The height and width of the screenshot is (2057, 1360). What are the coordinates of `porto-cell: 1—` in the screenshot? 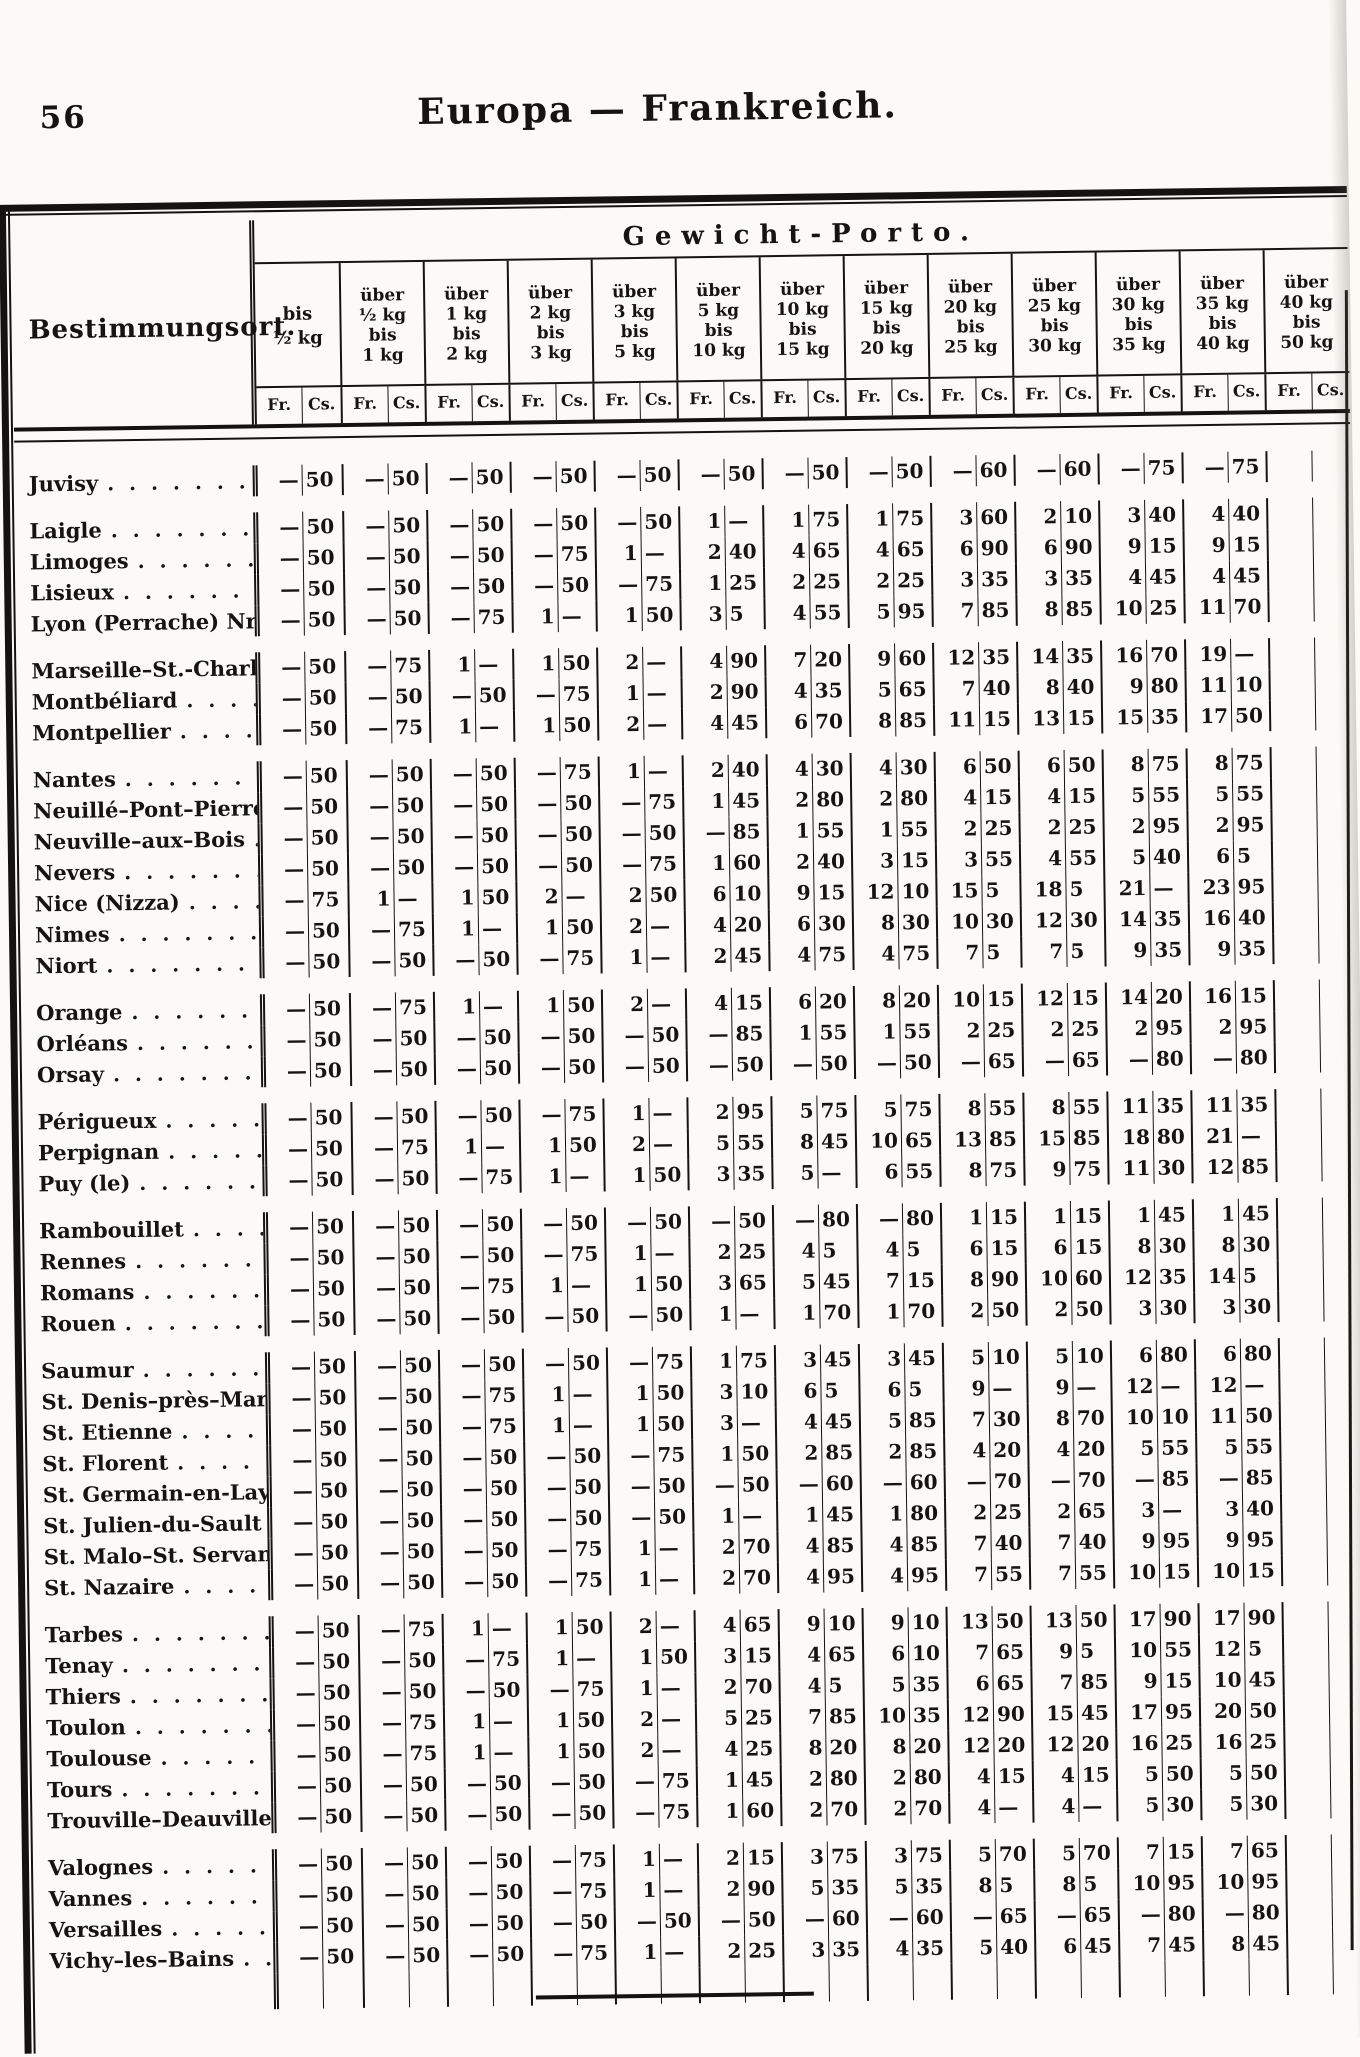 It's located at (644, 1113).